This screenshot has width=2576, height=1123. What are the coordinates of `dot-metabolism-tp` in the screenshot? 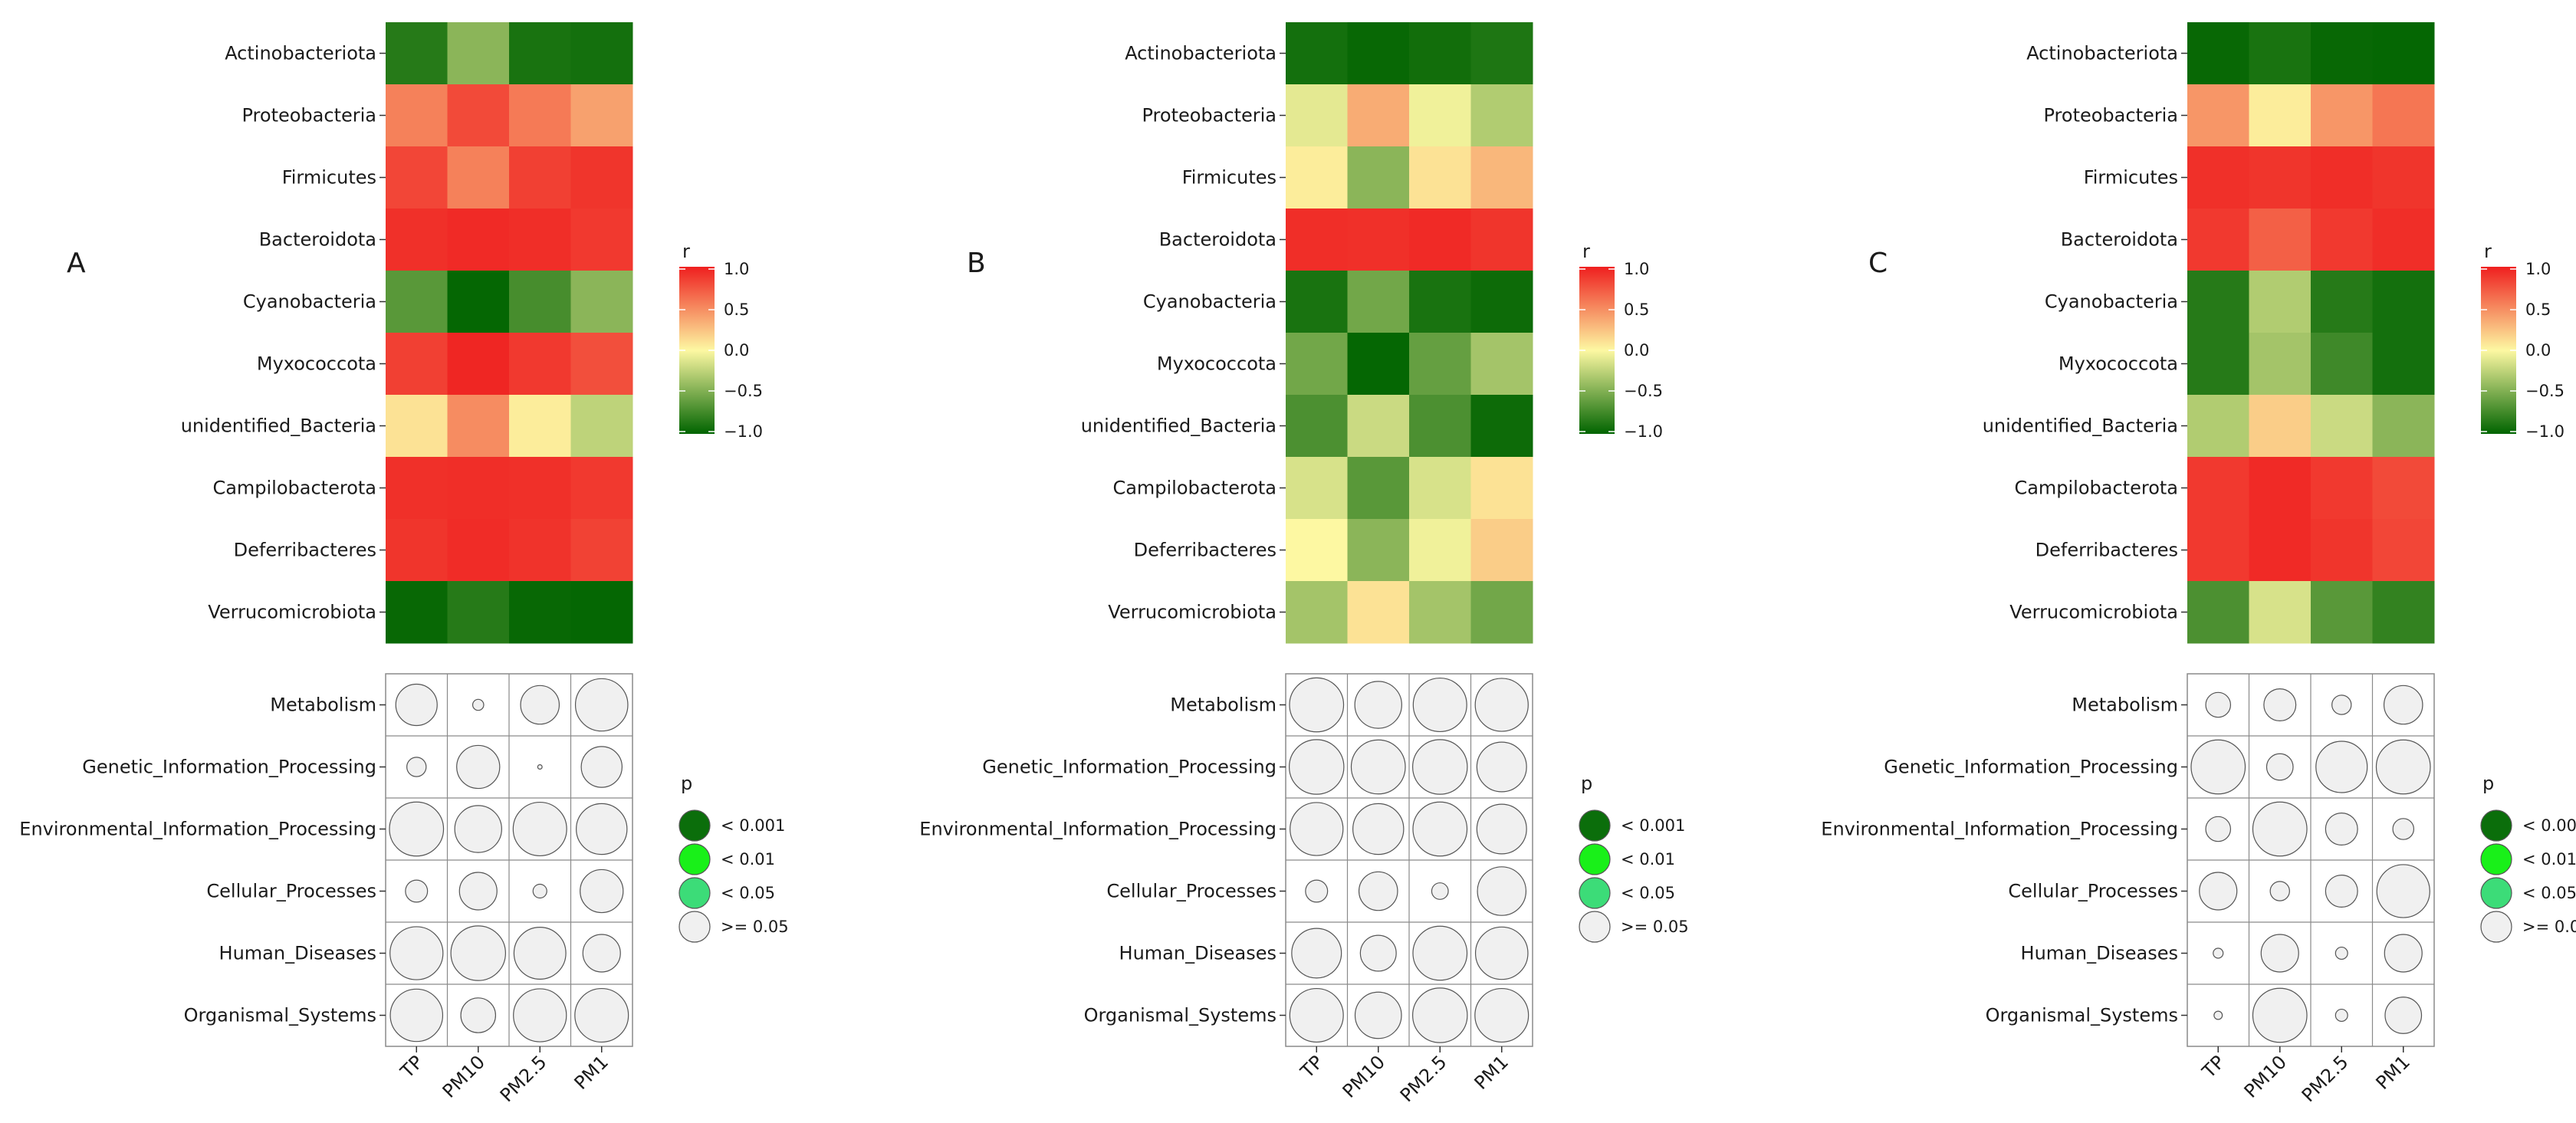 It's located at (416, 705).